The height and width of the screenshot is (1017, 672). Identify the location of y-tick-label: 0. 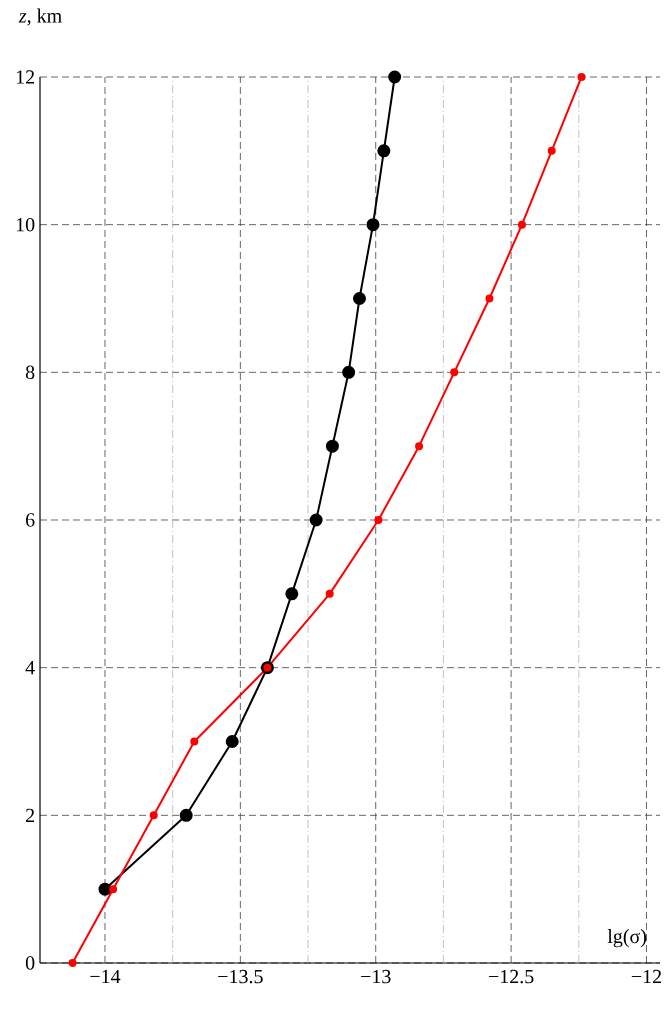
(30, 963).